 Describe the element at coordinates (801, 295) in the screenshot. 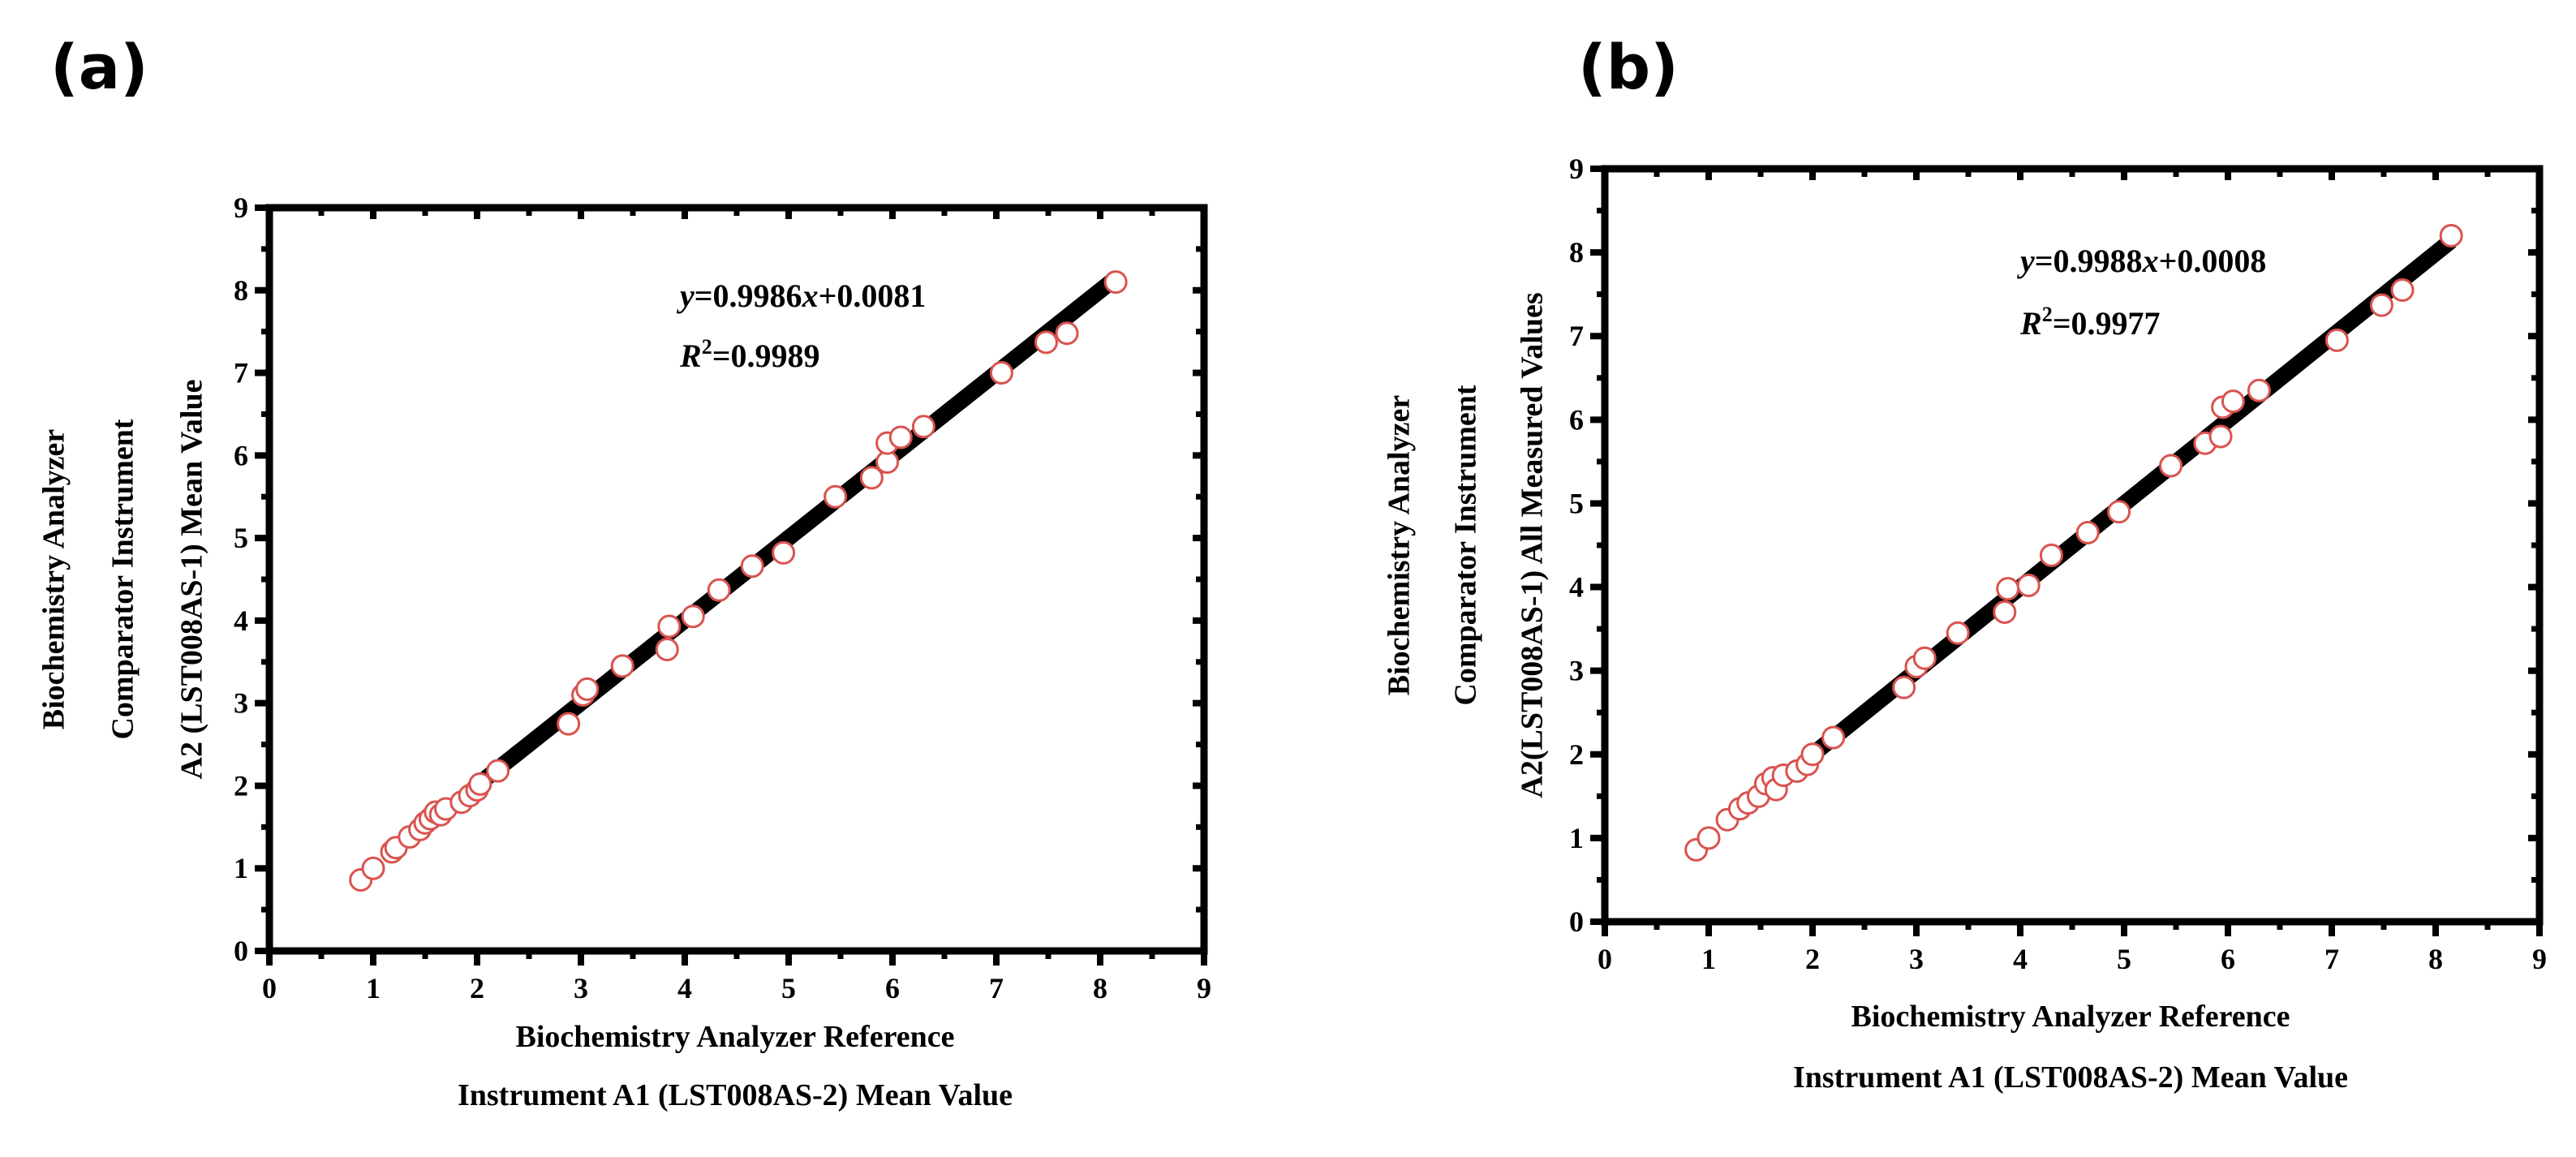

I see `regression-equation: y=0.9986x+0.0081` at that location.